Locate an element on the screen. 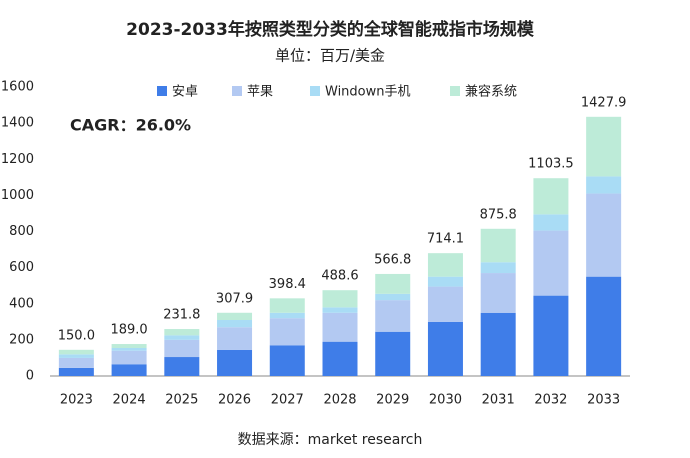 Image resolution: width=690 pixels, height=458 pixels. legend-label: Windown手机 is located at coordinates (368, 92).